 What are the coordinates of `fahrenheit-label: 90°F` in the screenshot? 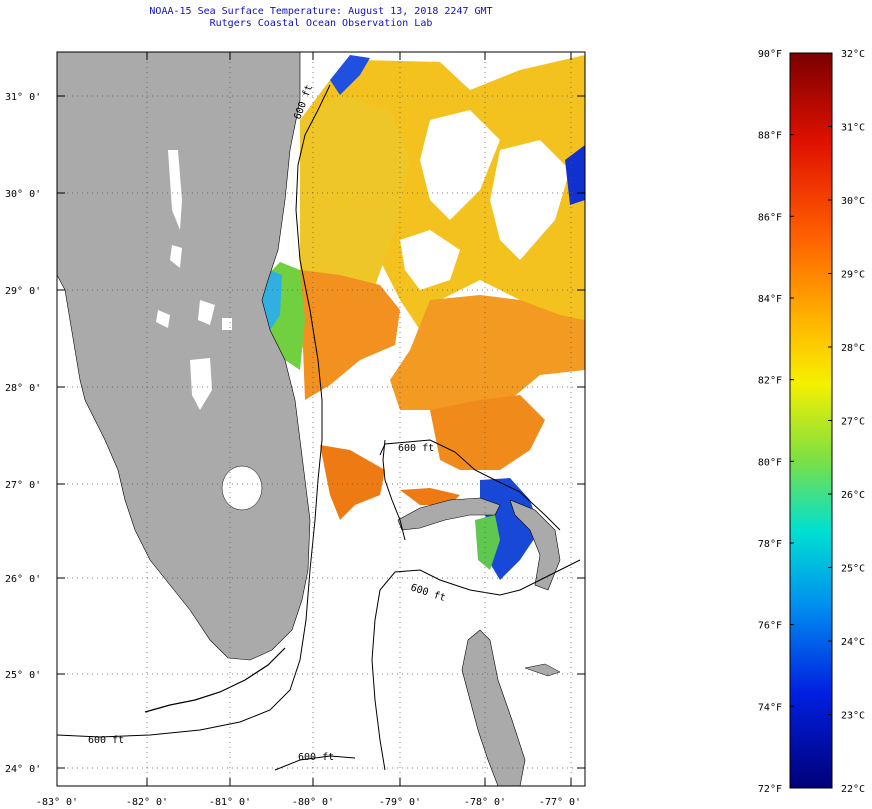 It's located at (770, 54).